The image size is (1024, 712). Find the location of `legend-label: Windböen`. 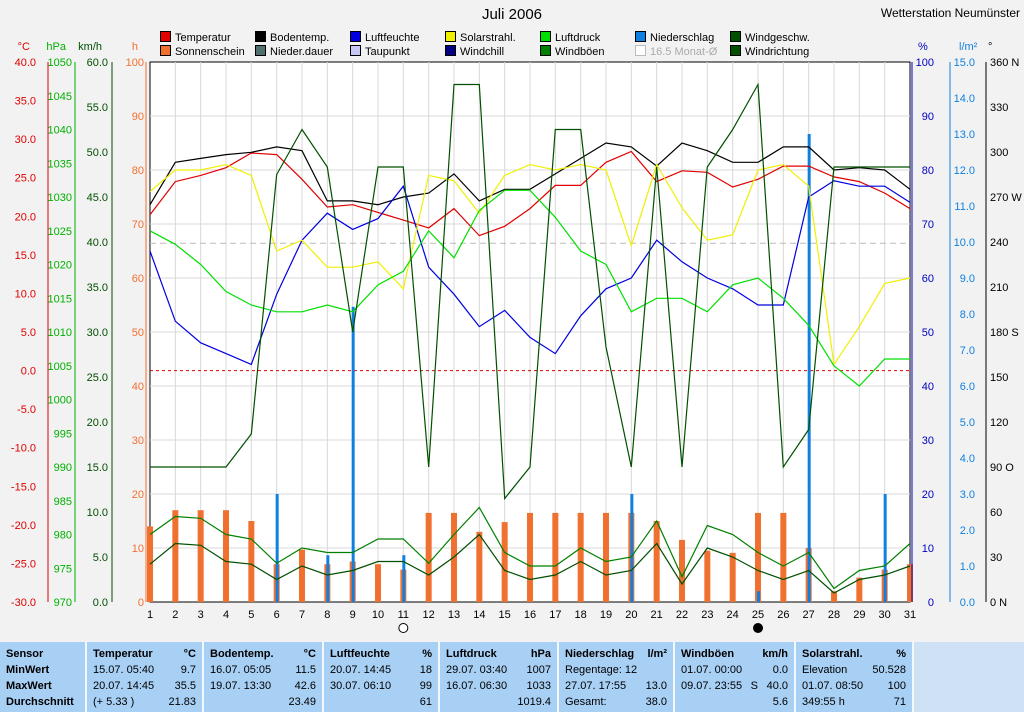

legend-label: Windböen is located at coordinates (580, 52).